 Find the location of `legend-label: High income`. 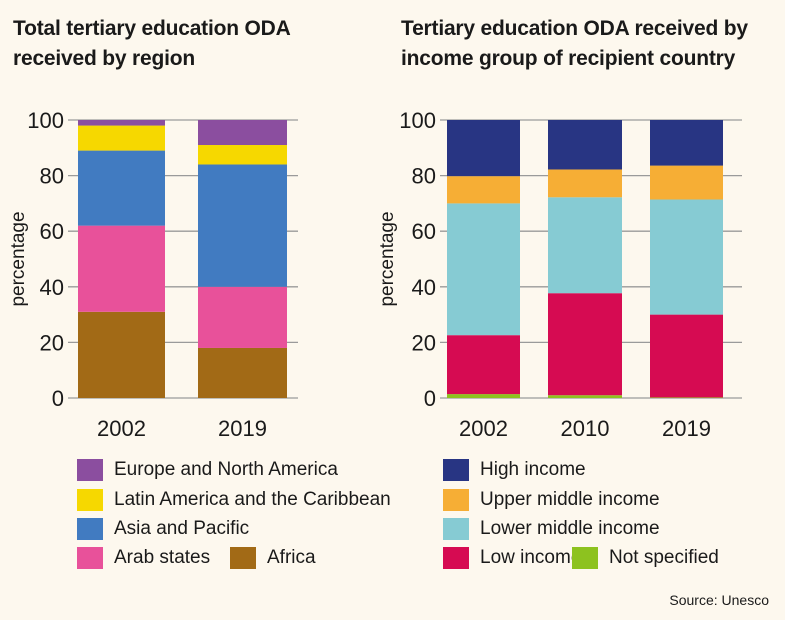

legend-label: High income is located at coordinates (533, 469).